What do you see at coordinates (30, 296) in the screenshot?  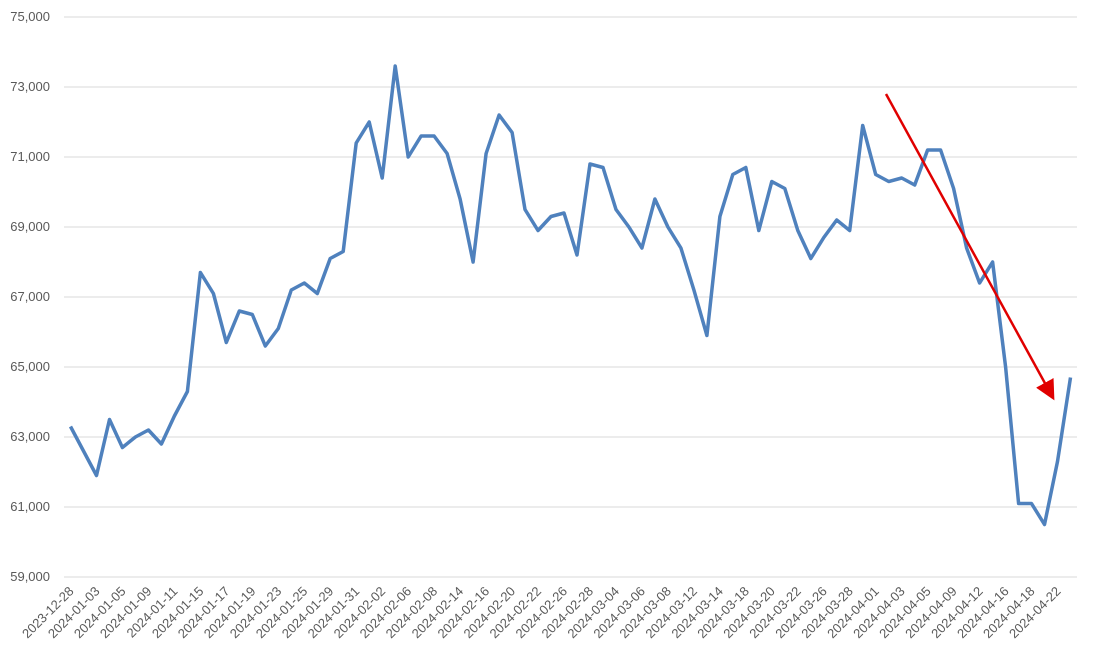 I see `y-tick-label: 67,000` at bounding box center [30, 296].